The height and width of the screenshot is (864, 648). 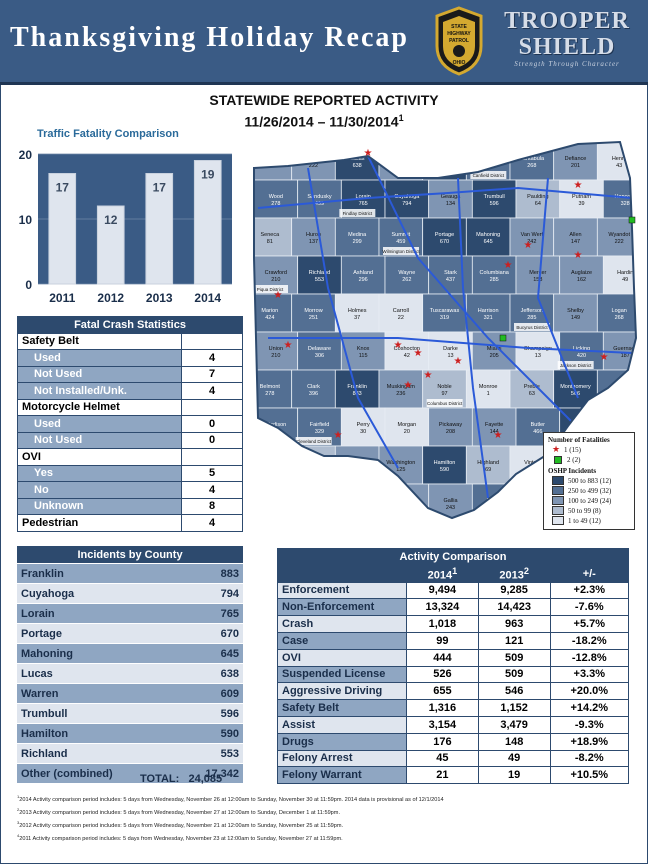 I want to click on footnote-number: 4, so click(x=18, y=835).